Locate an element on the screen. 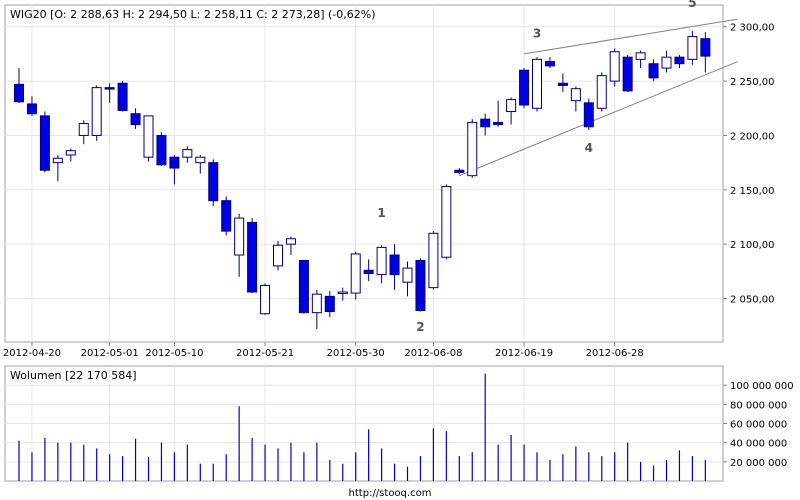  x-tick-label: 2012-06-08 is located at coordinates (433, 353).